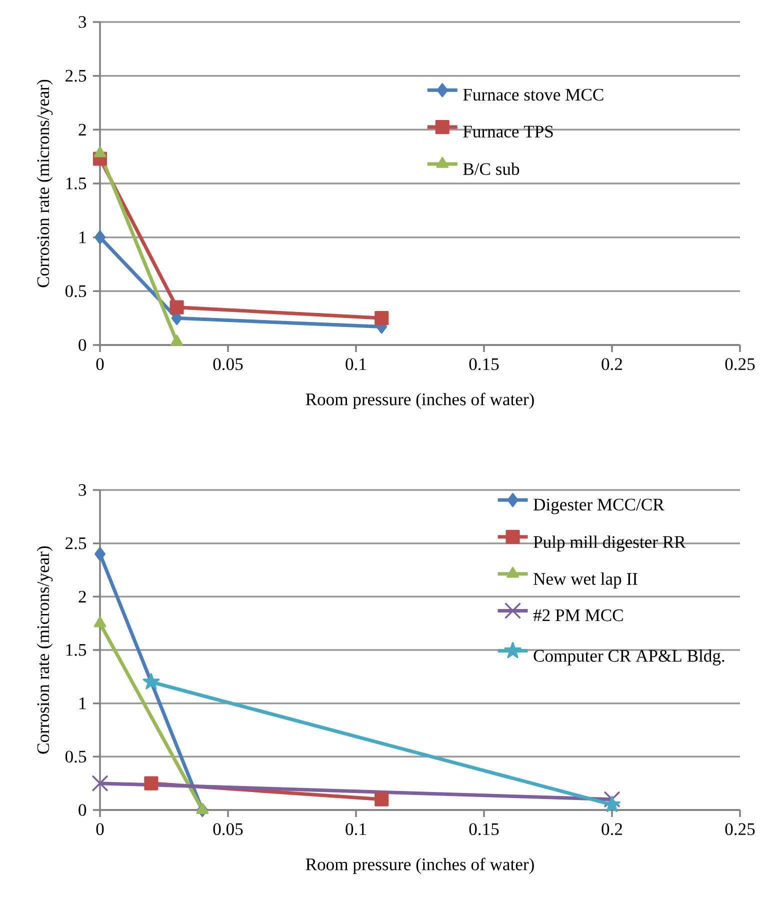 Image resolution: width=762 pixels, height=900 pixels. Describe the element at coordinates (586, 580) in the screenshot. I see `legend-label: New wet lap II` at that location.